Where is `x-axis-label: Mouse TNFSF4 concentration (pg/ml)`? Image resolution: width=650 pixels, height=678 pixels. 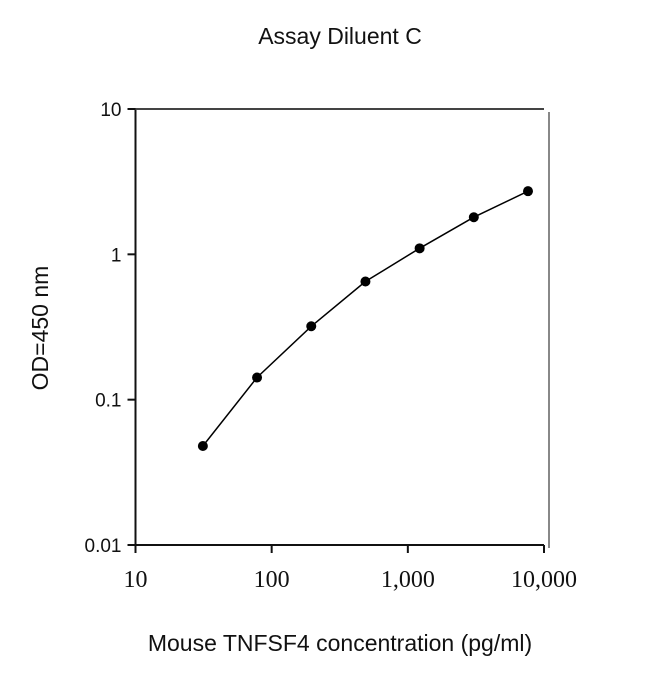 x-axis-label: Mouse TNFSF4 concentration (pg/ml) is located at coordinates (340, 643).